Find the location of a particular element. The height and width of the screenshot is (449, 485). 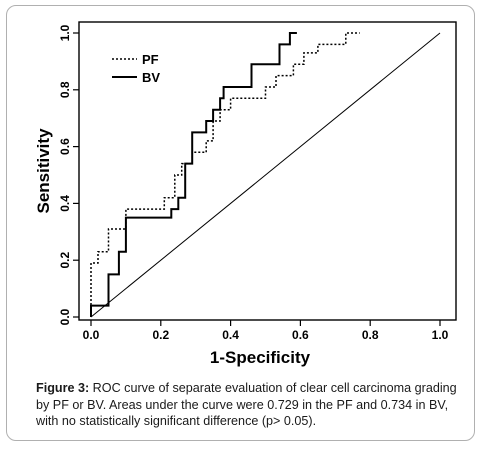

y-tick-label: 0.0 is located at coordinates (65, 316).